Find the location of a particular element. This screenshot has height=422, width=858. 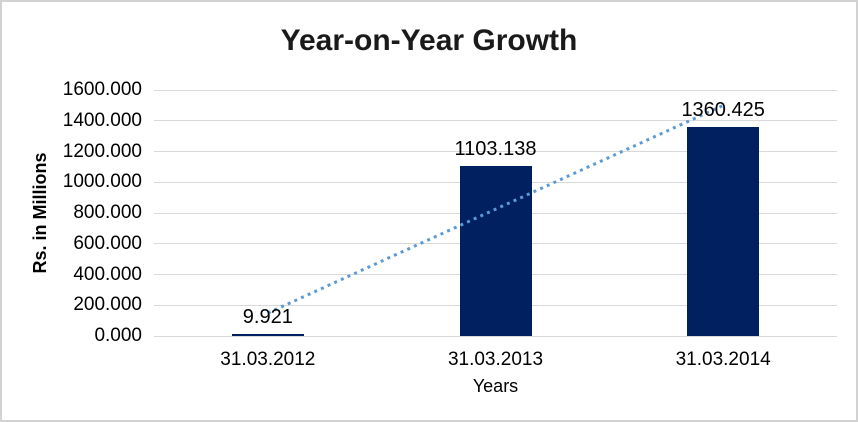

y-tick-label: 800.000 is located at coordinates (107, 212).